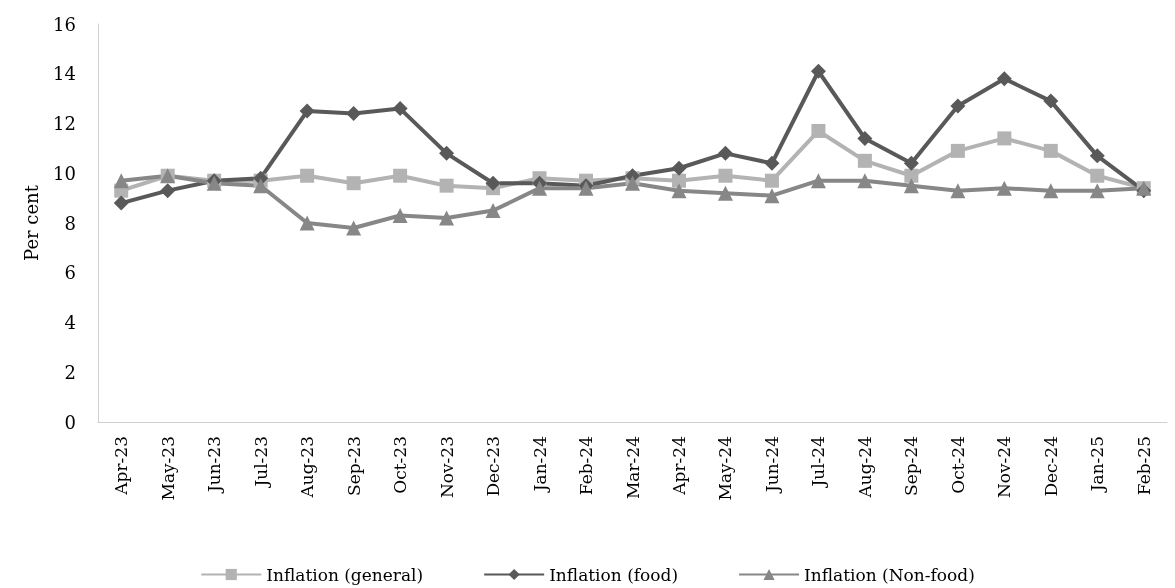  I want to click on x-tick-label: Feb-25, so click(1143, 466).